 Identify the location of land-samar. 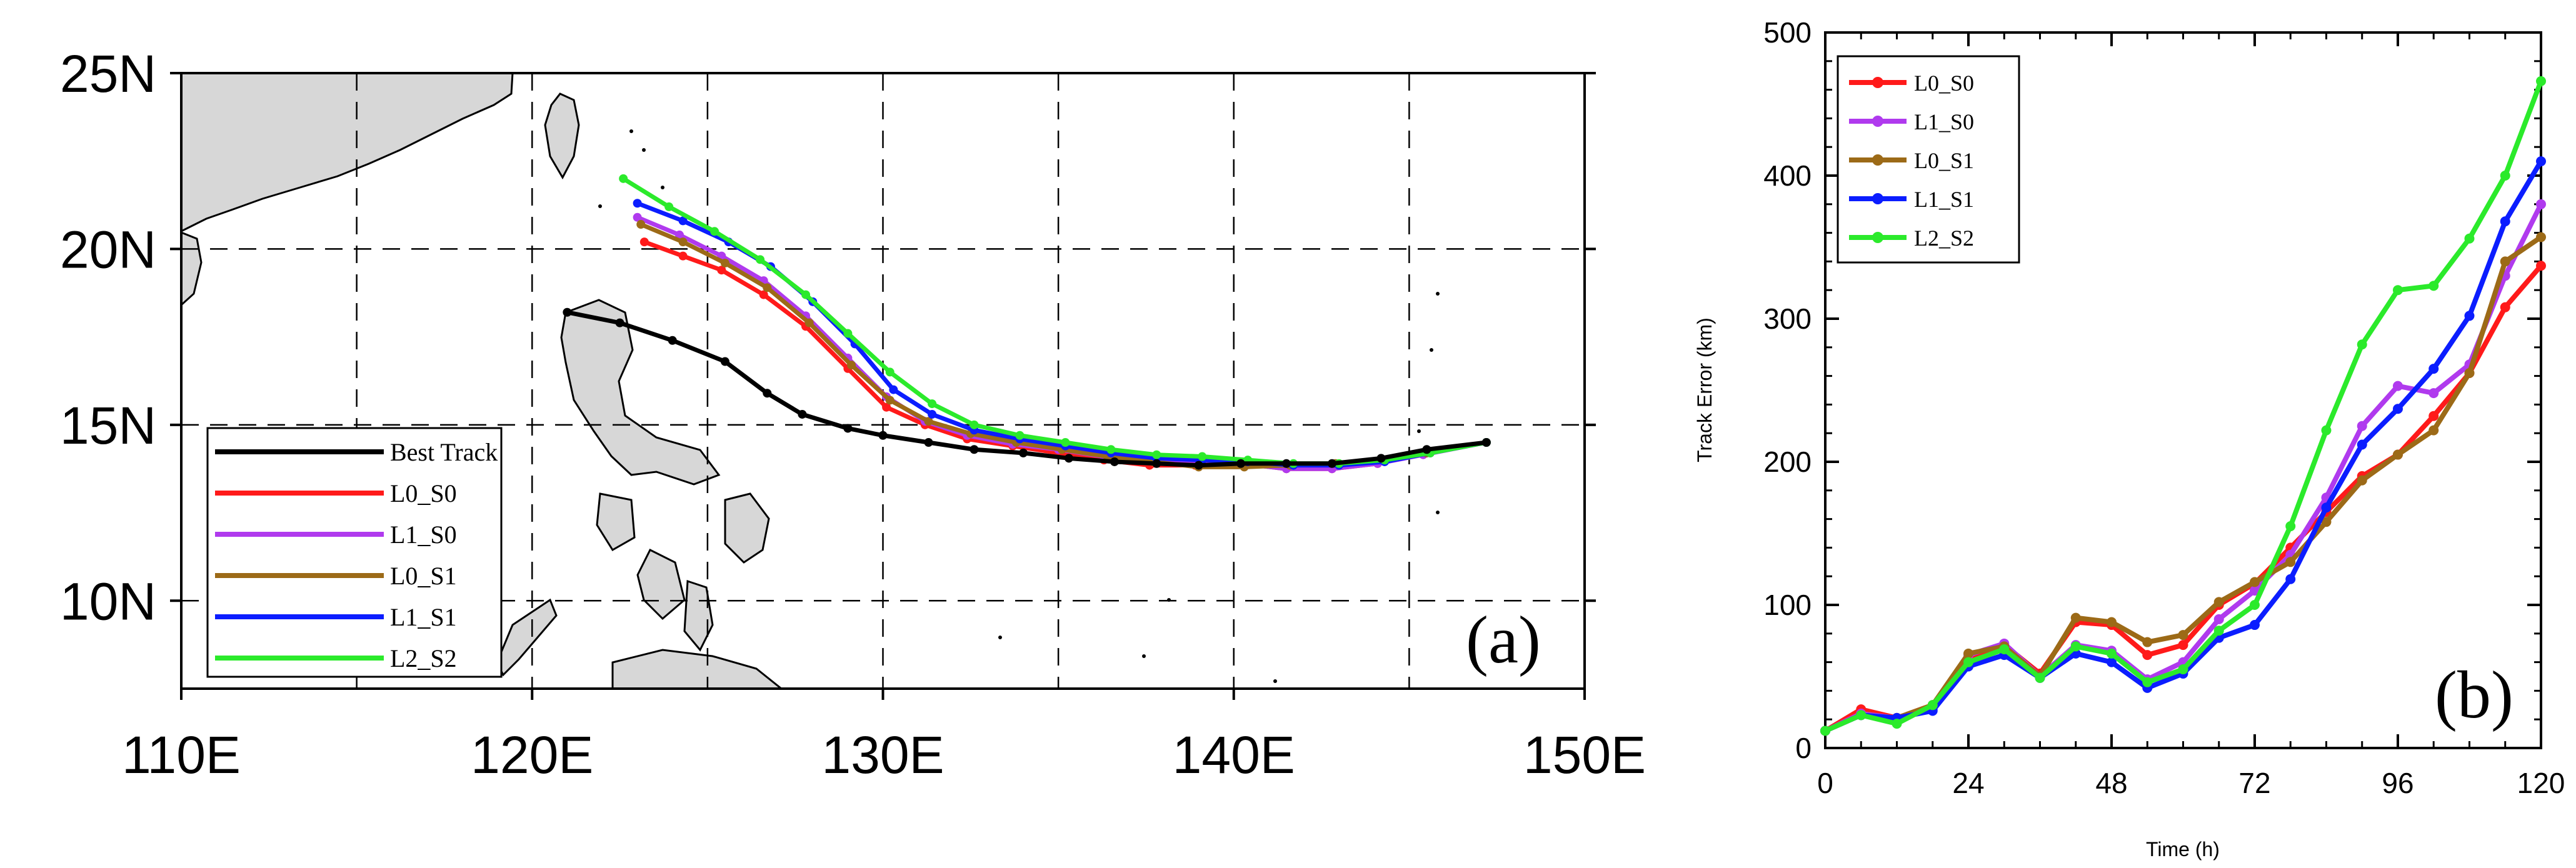
(747, 528).